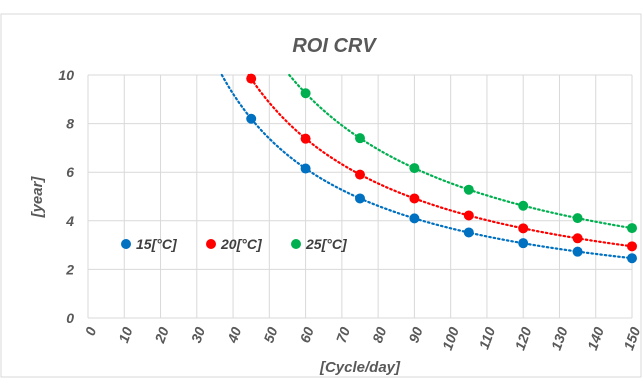 The width and height of the screenshot is (642, 378). Describe the element at coordinates (362, 339) in the screenshot. I see `x-axis-ticks: 0 10 20 30 40 50 60 70 80 90 100 110 120 130 140 150` at that location.